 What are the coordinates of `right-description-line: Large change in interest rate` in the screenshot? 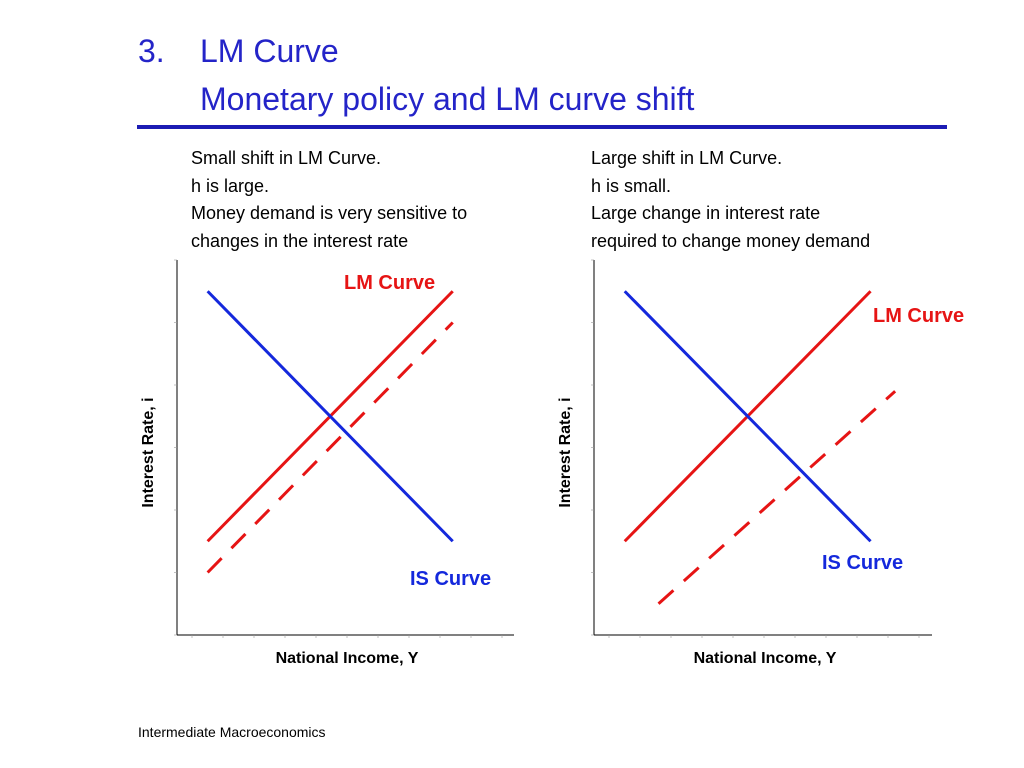 It's located at (706, 213).